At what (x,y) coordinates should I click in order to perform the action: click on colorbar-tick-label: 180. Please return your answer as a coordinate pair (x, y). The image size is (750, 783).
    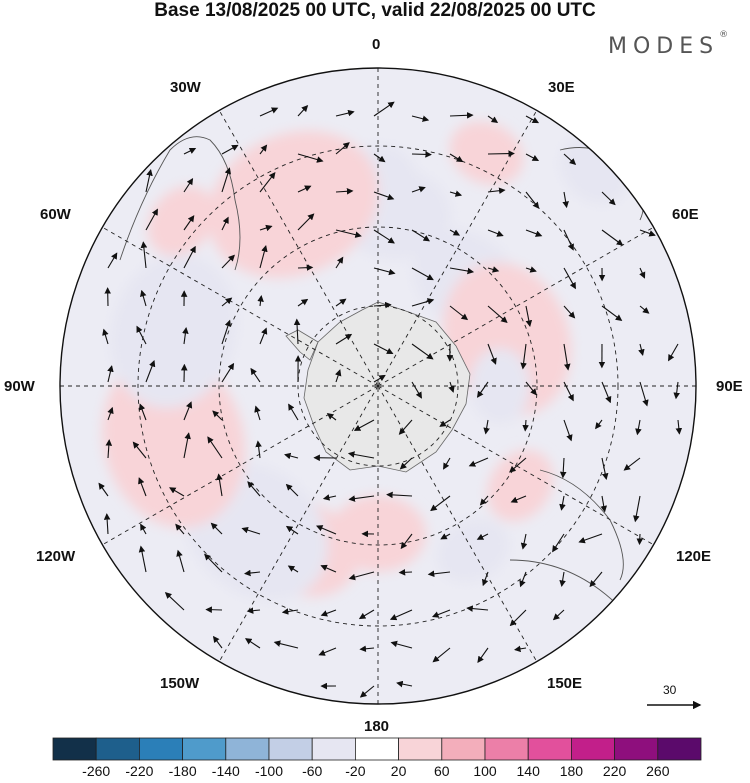
    Looking at the image, I should click on (571, 771).